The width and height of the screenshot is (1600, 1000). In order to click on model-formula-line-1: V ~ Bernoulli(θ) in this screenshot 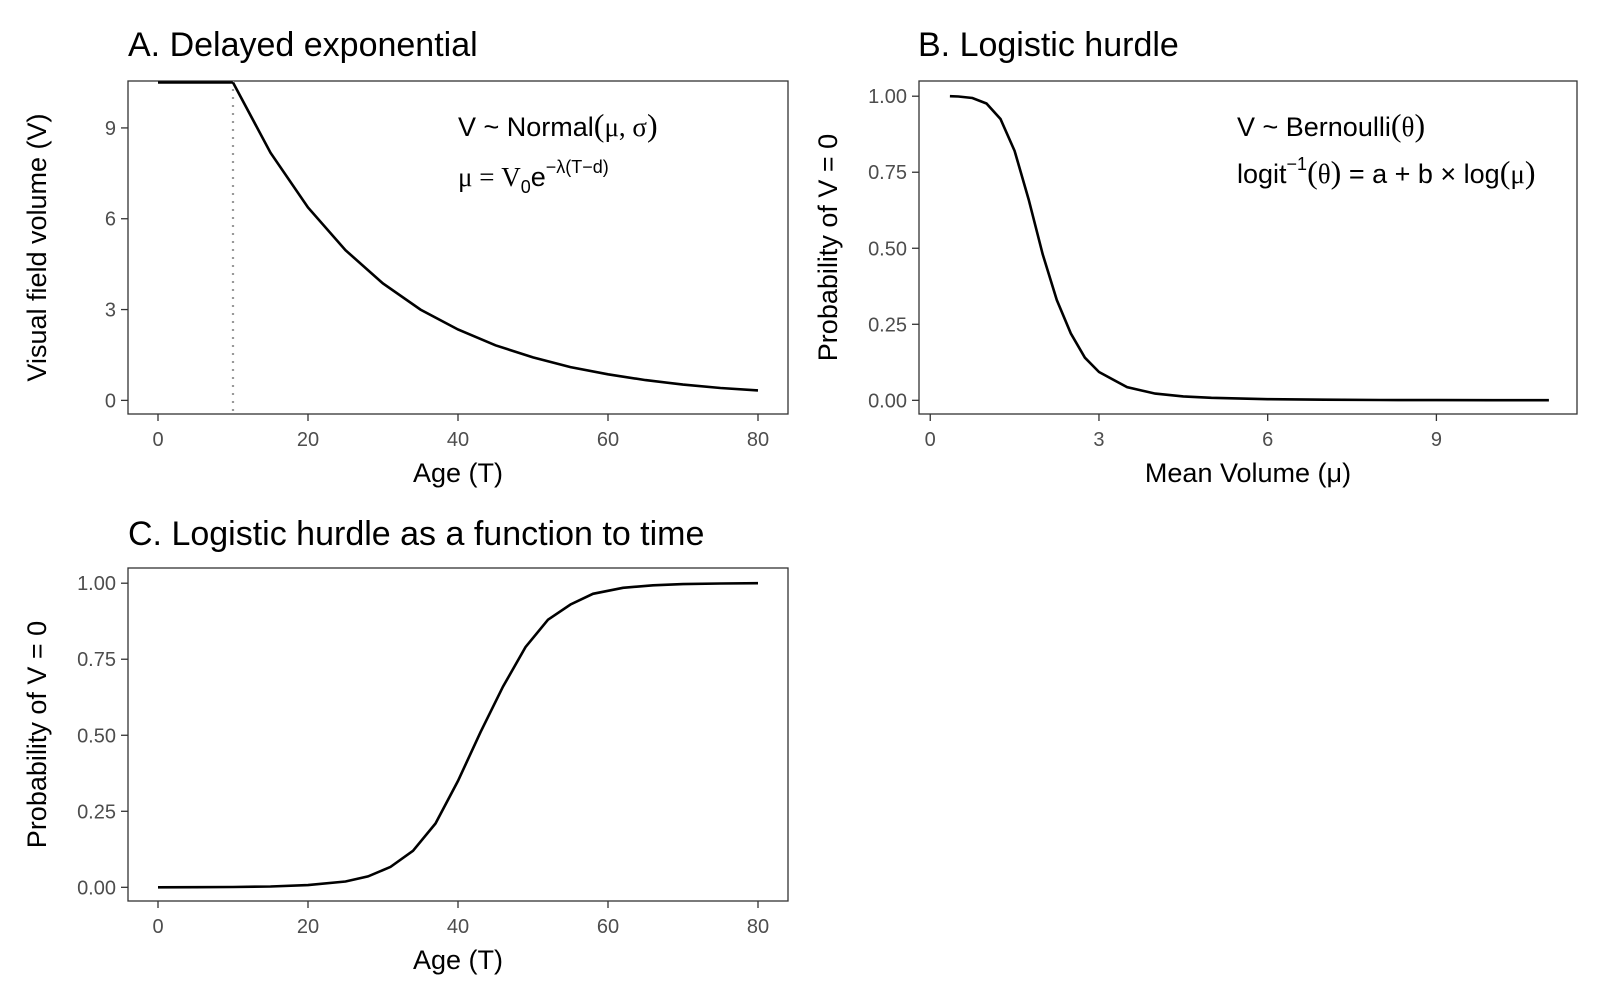, I will do `click(1331, 125)`.